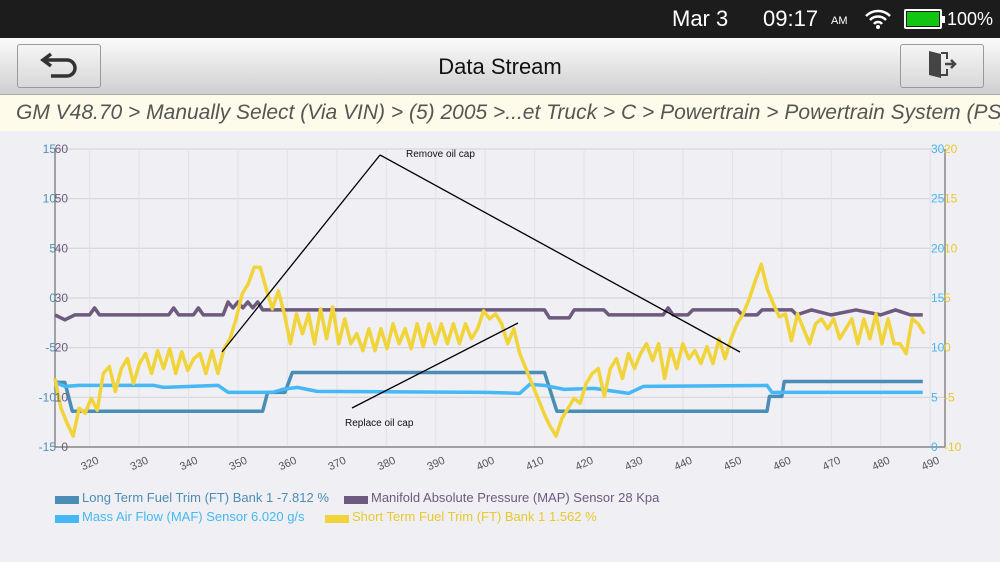  I want to click on left-map-tick: 10, so click(62, 397).